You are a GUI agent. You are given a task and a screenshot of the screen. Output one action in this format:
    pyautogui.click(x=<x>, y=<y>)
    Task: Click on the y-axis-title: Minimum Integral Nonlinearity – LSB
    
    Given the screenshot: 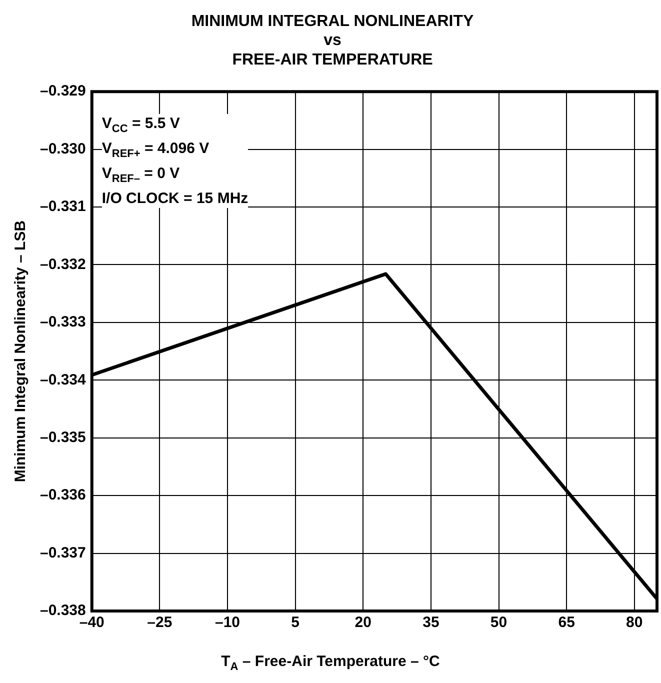 What is the action you would take?
    pyautogui.click(x=21, y=351)
    